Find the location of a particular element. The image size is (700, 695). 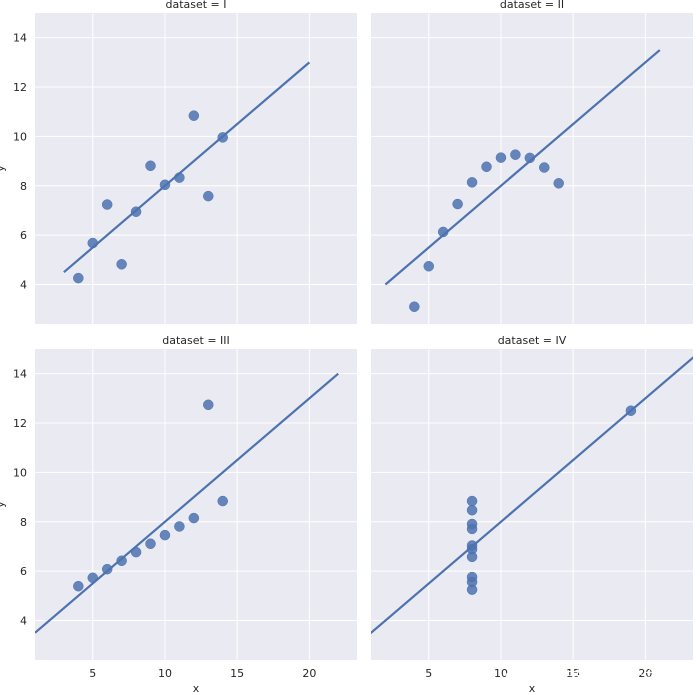

panel-title: dataset = I is located at coordinates (195, 5).